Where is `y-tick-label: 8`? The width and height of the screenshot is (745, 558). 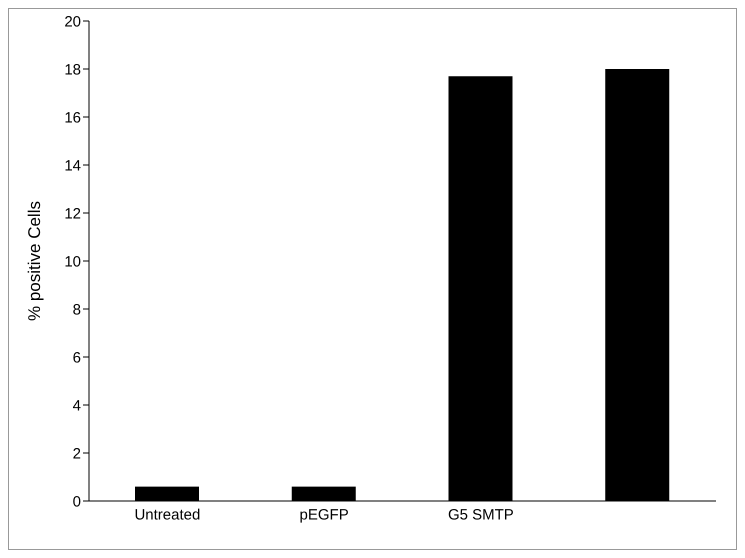
y-tick-label: 8 is located at coordinates (76, 309).